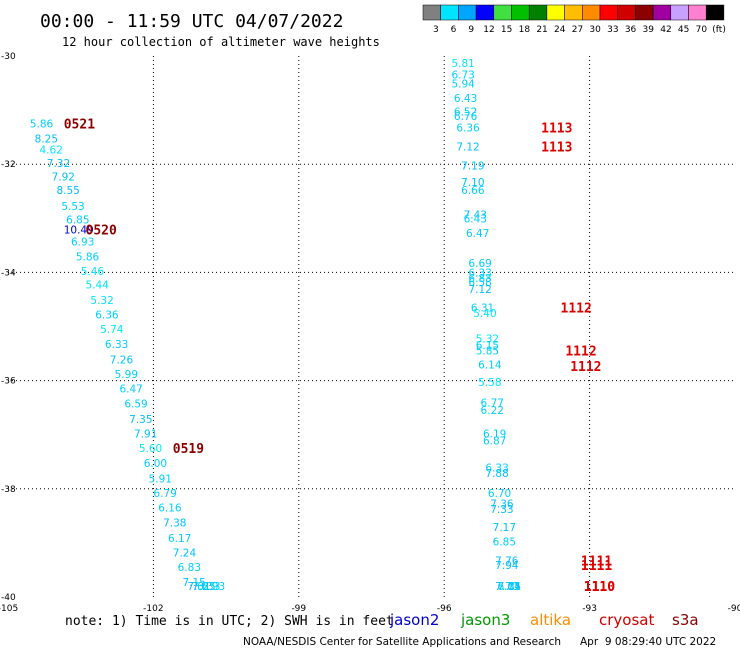 This screenshot has width=740, height=650. Describe the element at coordinates (525, 30) in the screenshot. I see `colorbar-label: 18` at that location.